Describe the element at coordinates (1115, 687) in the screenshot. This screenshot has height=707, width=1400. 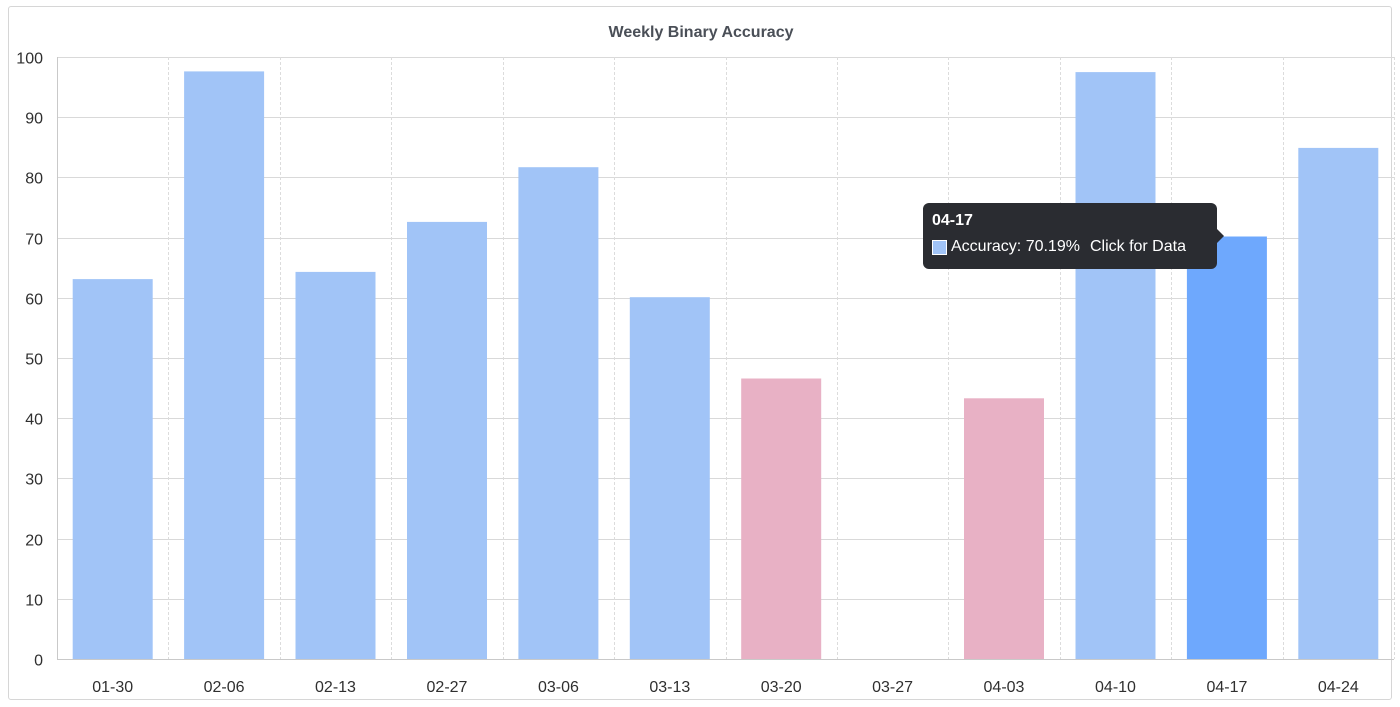
I see `x-tick-label: 04-10` at that location.